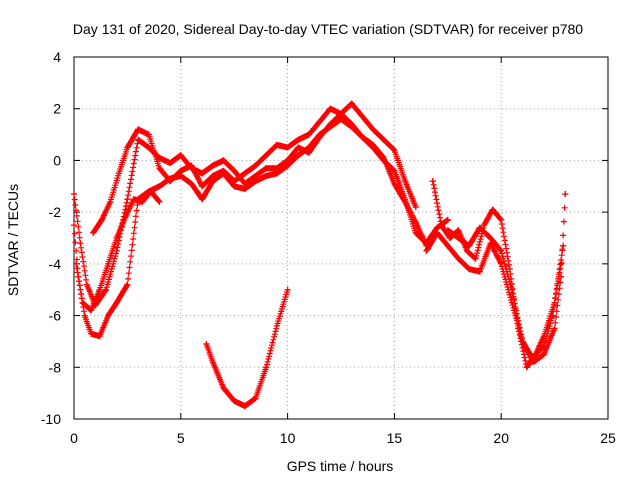  Describe the element at coordinates (74, 438) in the screenshot. I see `x-tick-label: 0` at that location.